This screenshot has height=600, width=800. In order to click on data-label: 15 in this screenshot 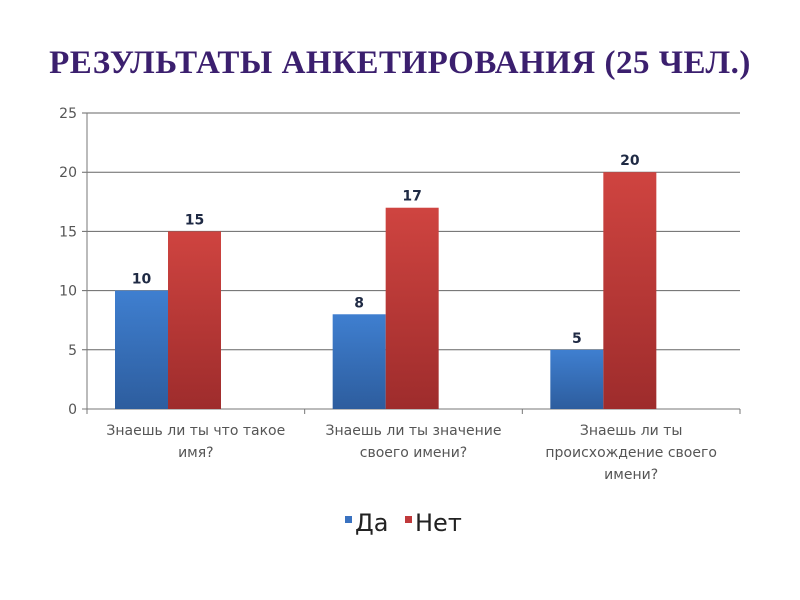, I will do `click(194, 220)`.